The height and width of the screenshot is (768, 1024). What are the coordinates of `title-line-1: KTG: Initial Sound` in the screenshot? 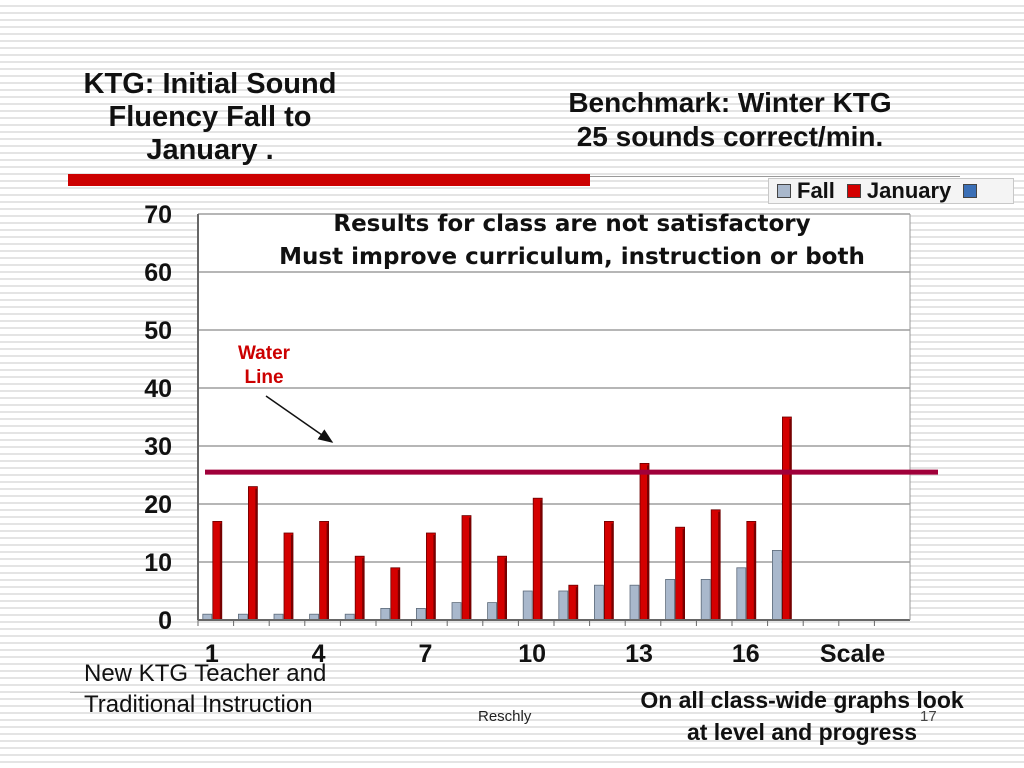 It's located at (210, 84).